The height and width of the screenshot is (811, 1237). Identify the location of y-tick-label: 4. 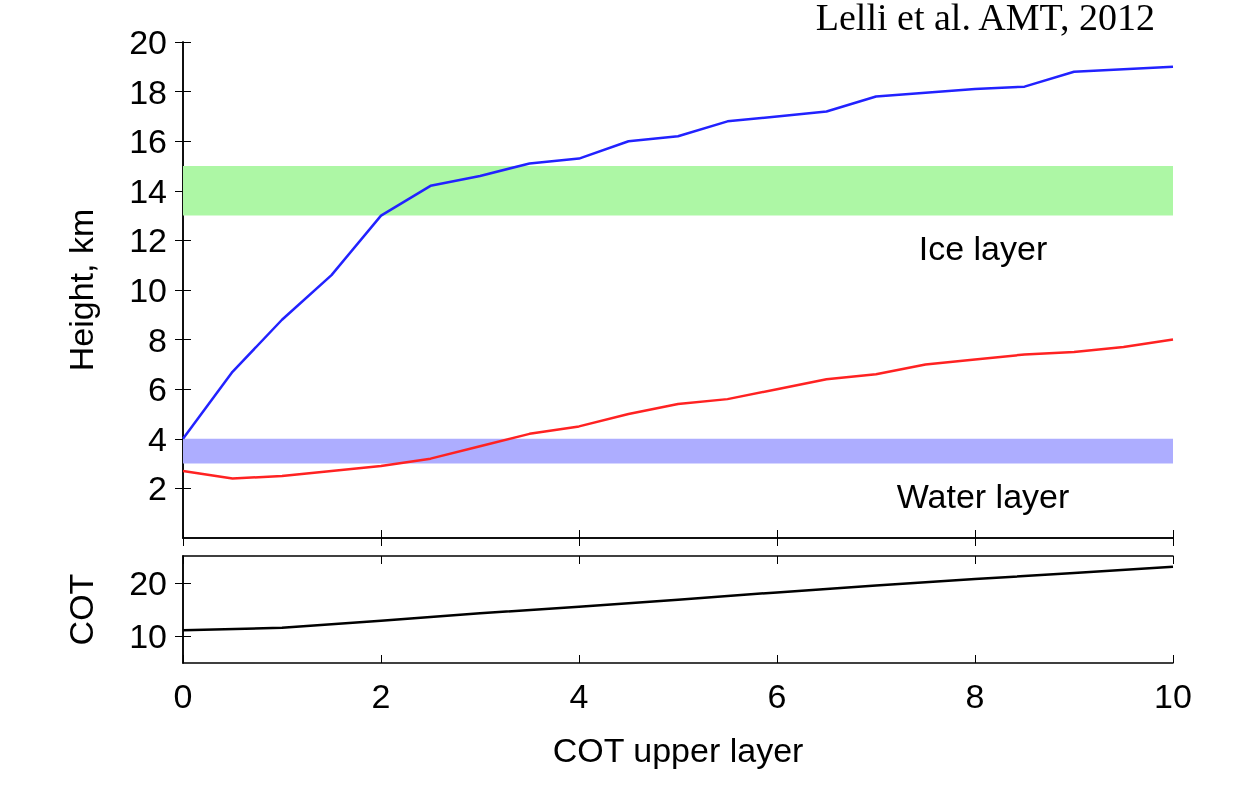
(157, 438).